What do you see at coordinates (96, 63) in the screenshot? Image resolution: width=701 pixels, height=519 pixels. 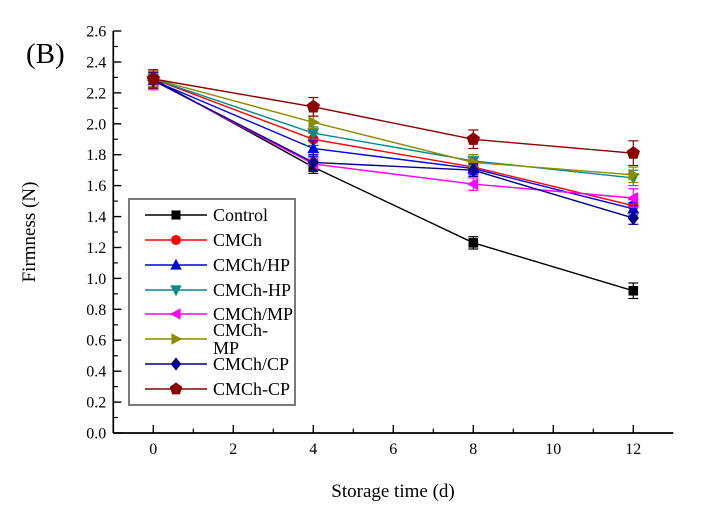 I see `y-tick-label: 2.4` at bounding box center [96, 63].